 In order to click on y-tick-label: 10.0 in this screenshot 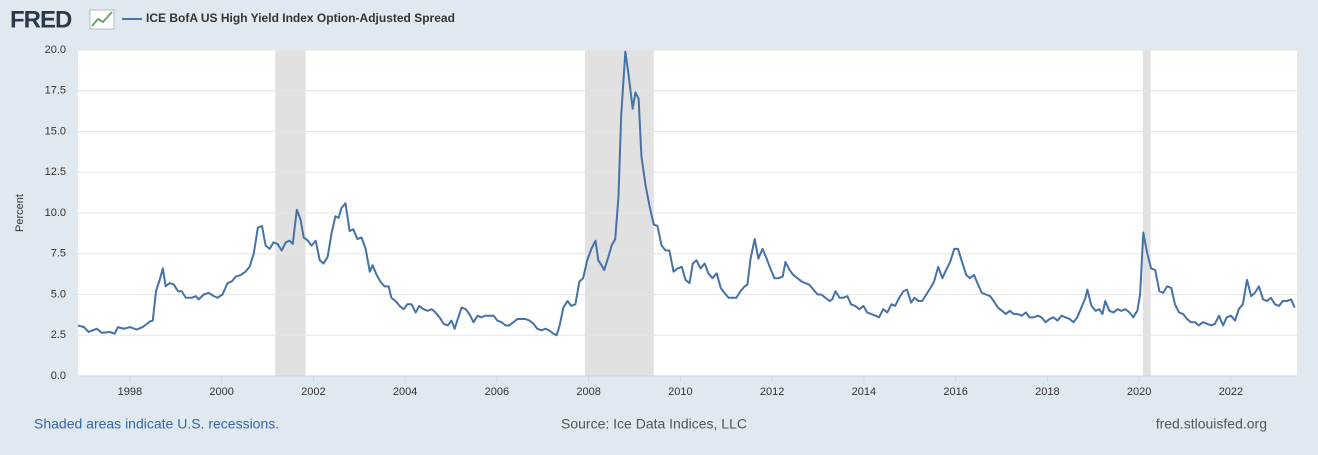, I will do `click(55, 213)`.